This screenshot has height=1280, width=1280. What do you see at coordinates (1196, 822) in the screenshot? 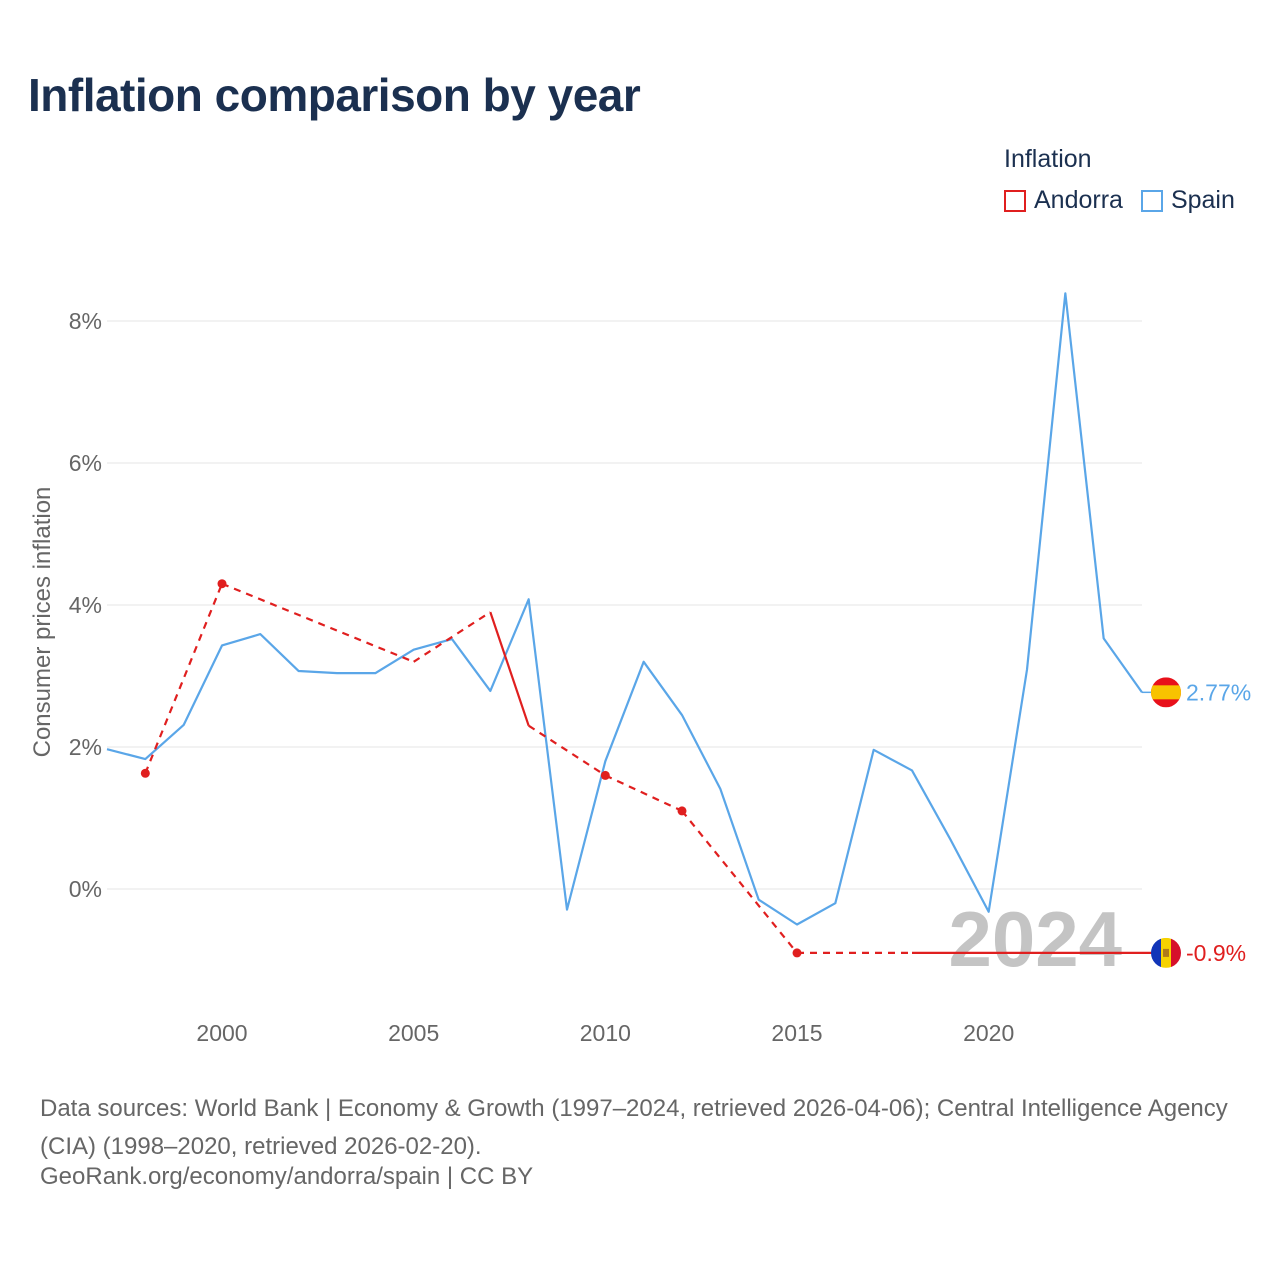
I see `series-end-markers: 2.77% -0.9%` at bounding box center [1196, 822].